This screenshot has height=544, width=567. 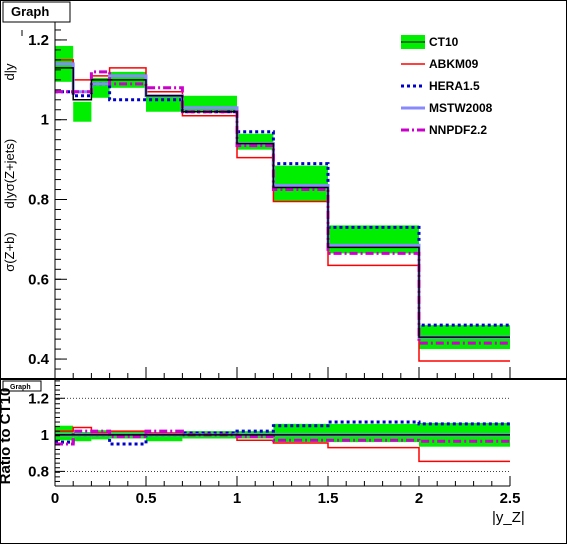 I want to click on top-y-tick-label: 1, so click(x=45, y=120).